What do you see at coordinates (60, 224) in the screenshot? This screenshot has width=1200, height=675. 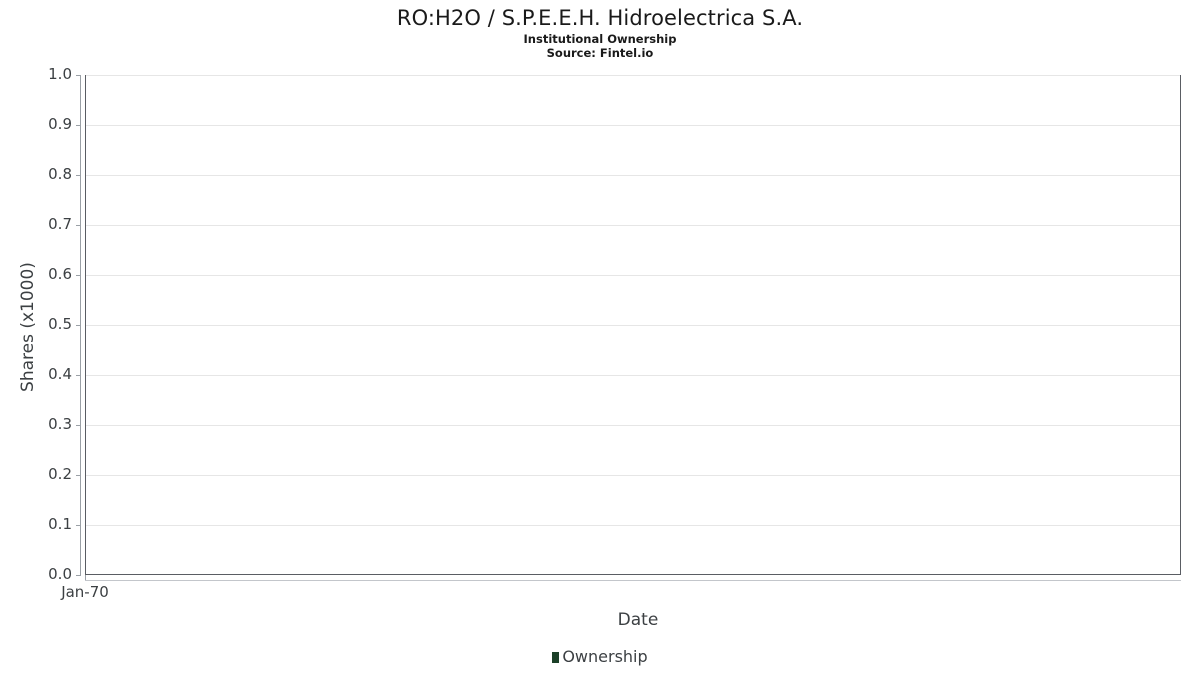 I see `y-tick-label: 0.7` at bounding box center [60, 224].